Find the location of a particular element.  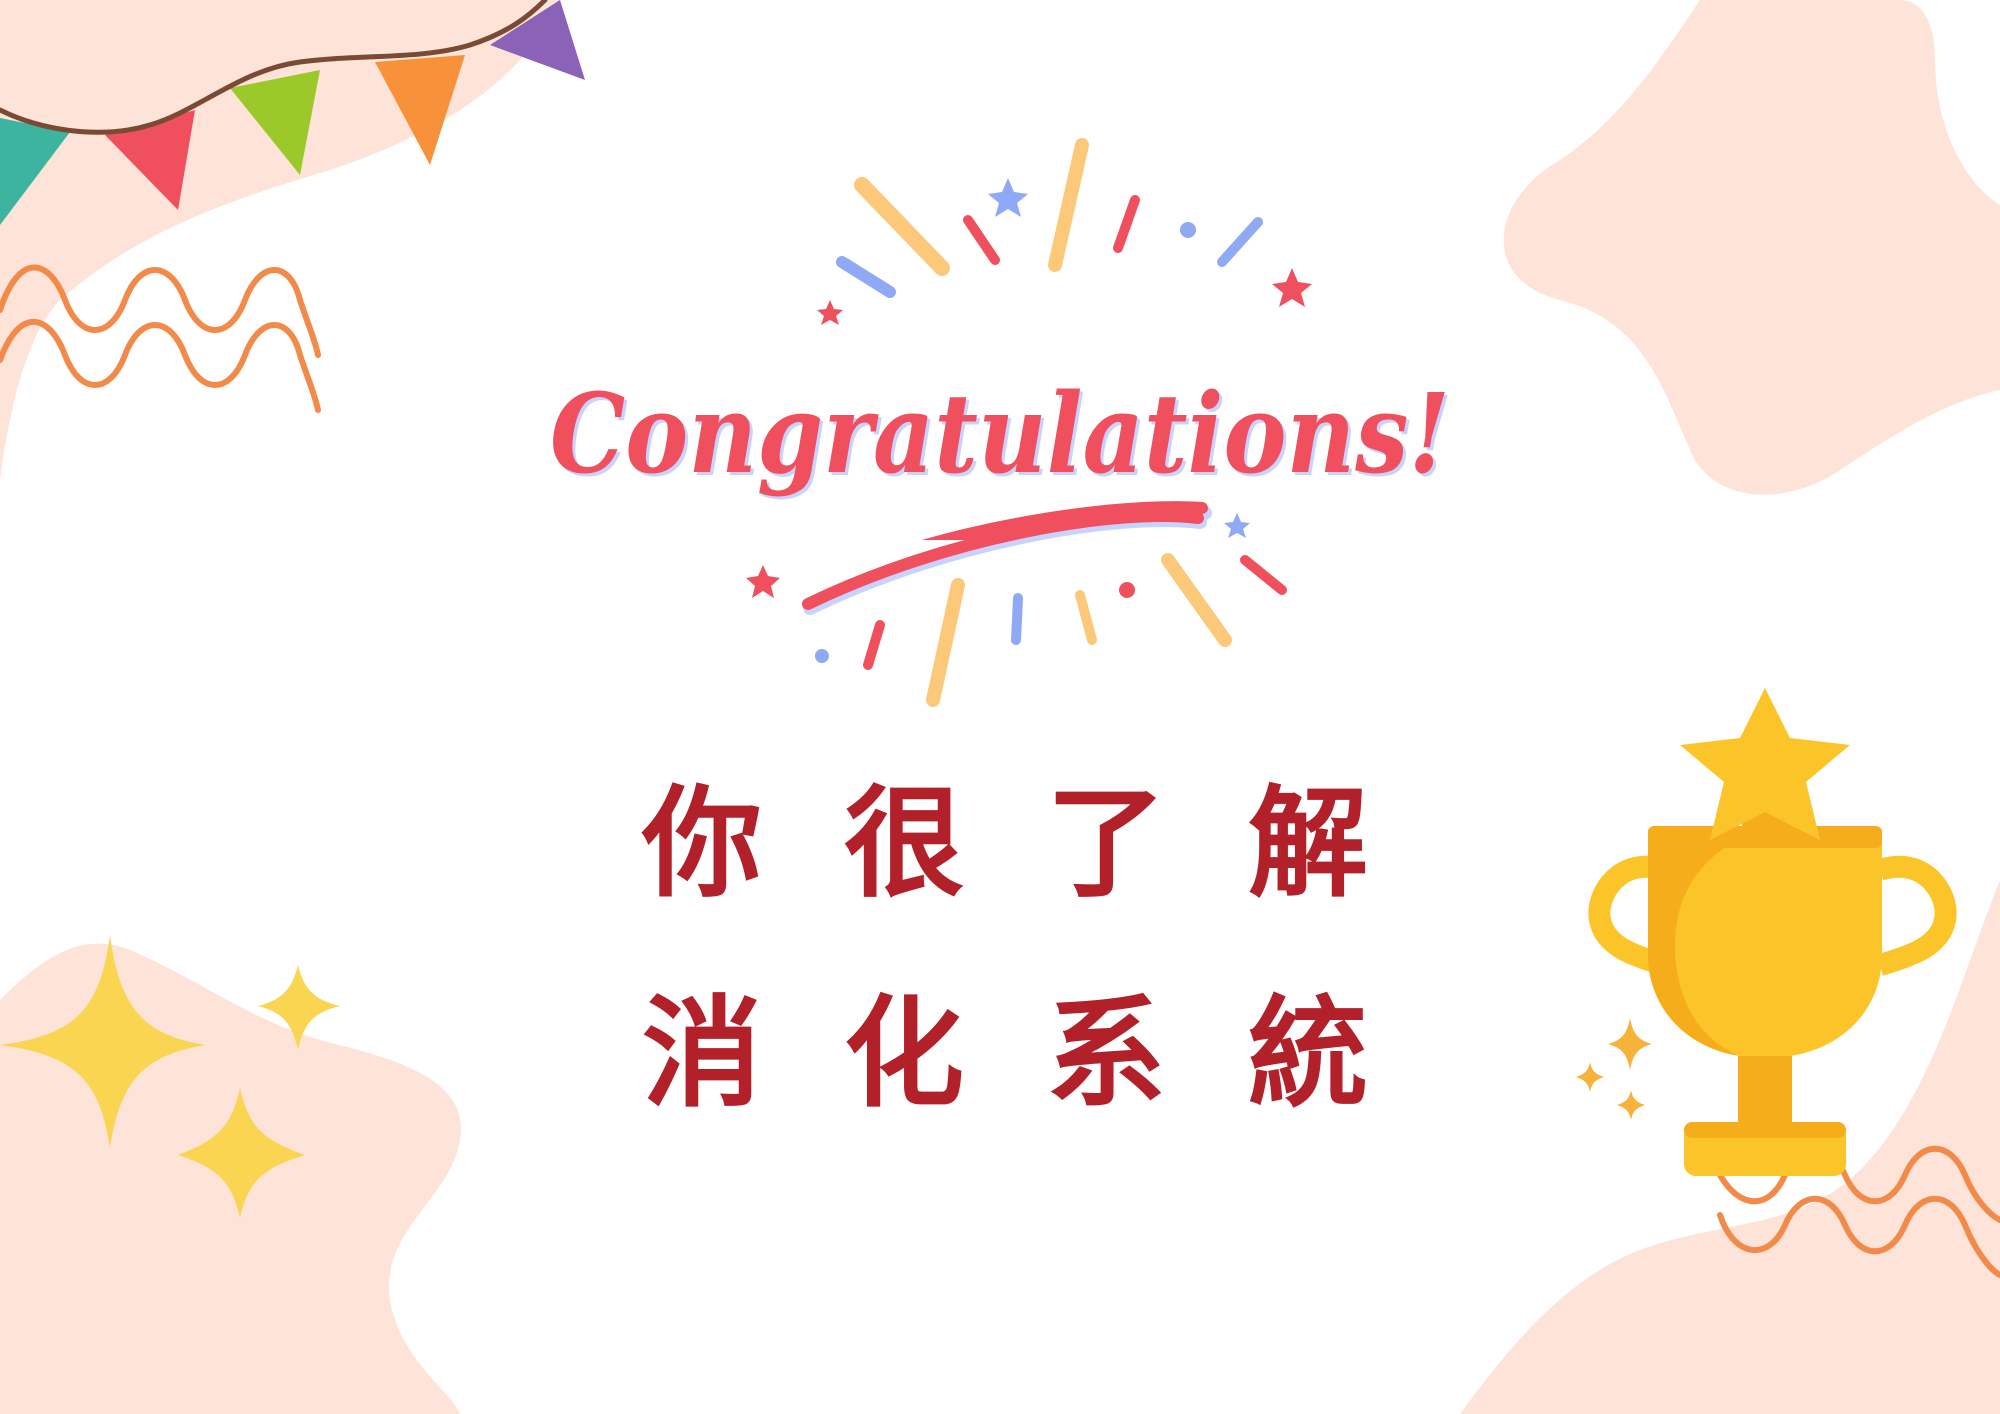

message-line-1: 你很了解 is located at coordinates (1046, 844).